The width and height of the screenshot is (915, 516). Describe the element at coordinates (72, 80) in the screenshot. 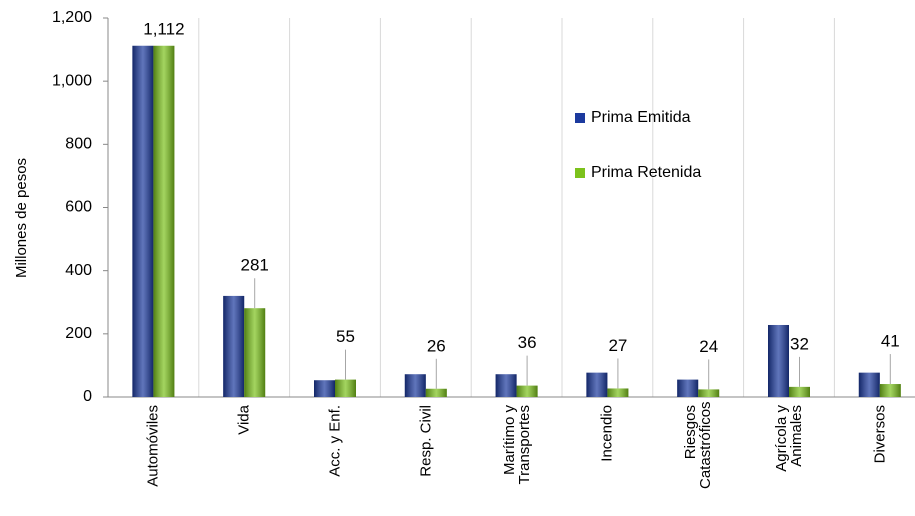

I see `y-tick-label: 1,000` at that location.